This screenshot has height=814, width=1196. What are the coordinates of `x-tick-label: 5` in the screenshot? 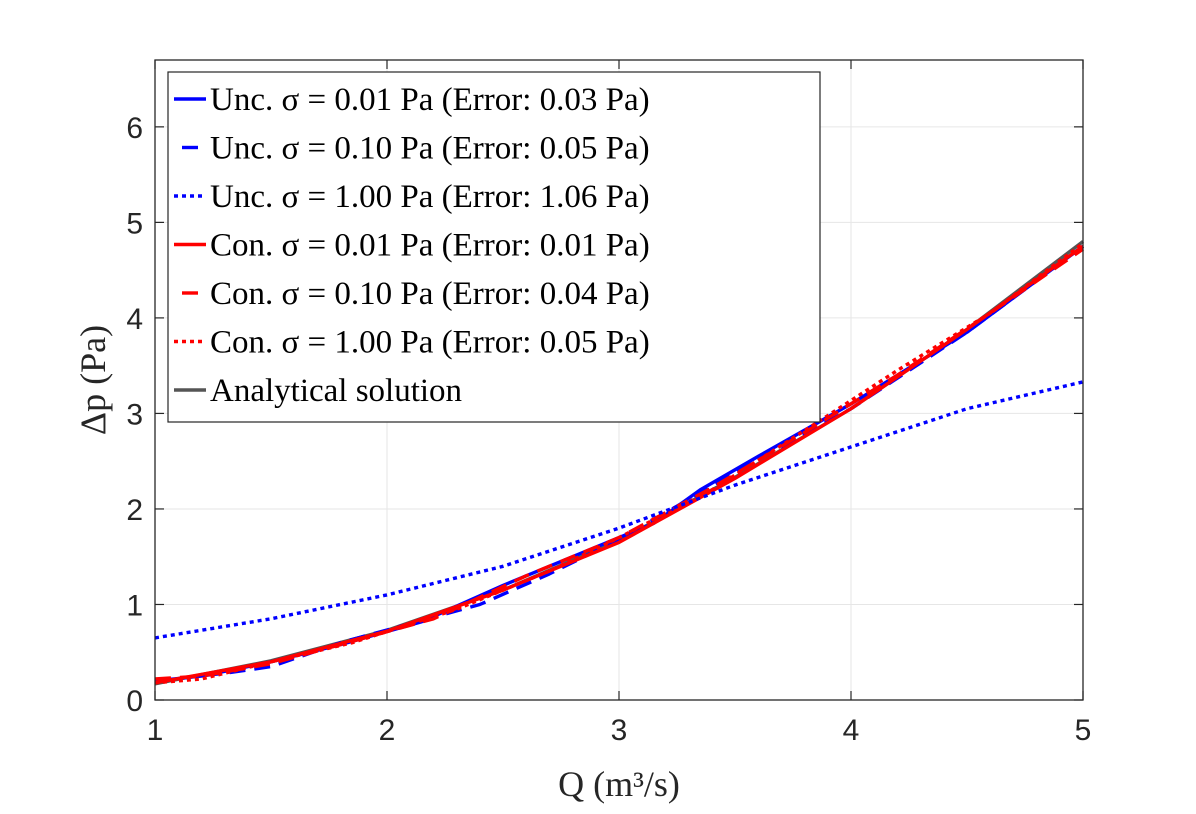 It's located at (1083, 730).